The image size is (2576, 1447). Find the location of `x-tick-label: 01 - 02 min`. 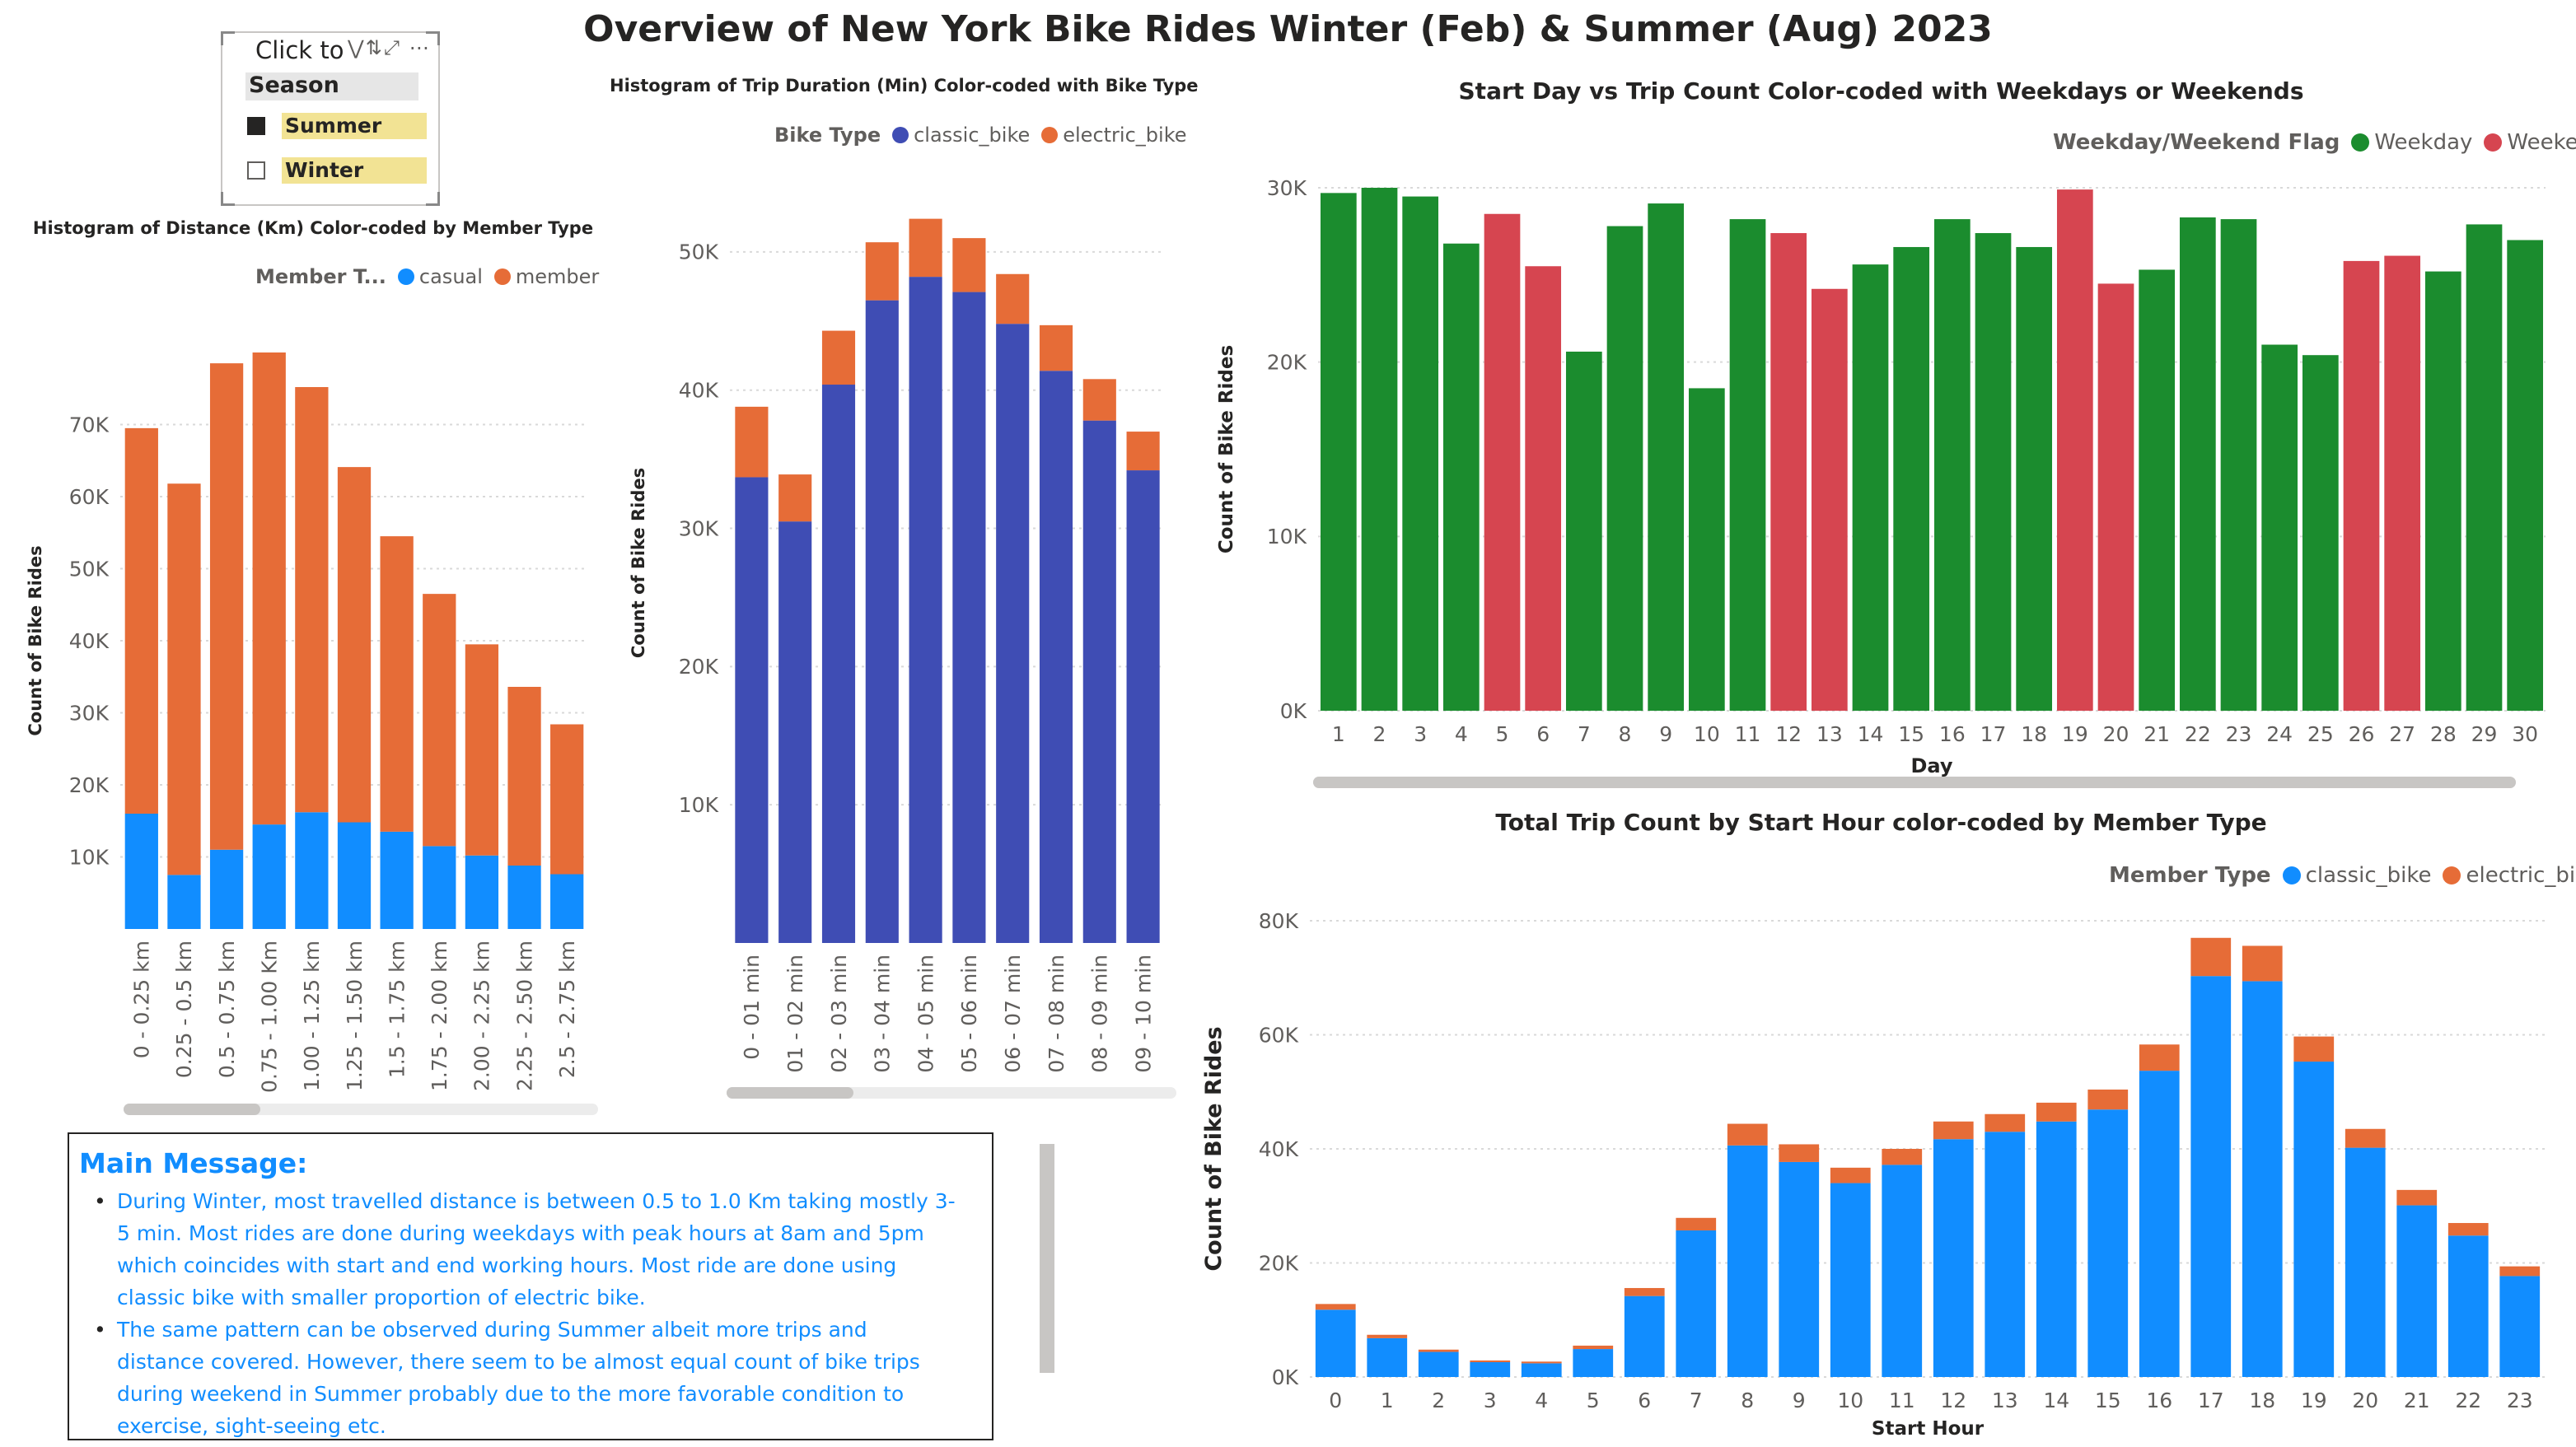

x-tick-label: 01 - 02 min is located at coordinates (795, 1014).